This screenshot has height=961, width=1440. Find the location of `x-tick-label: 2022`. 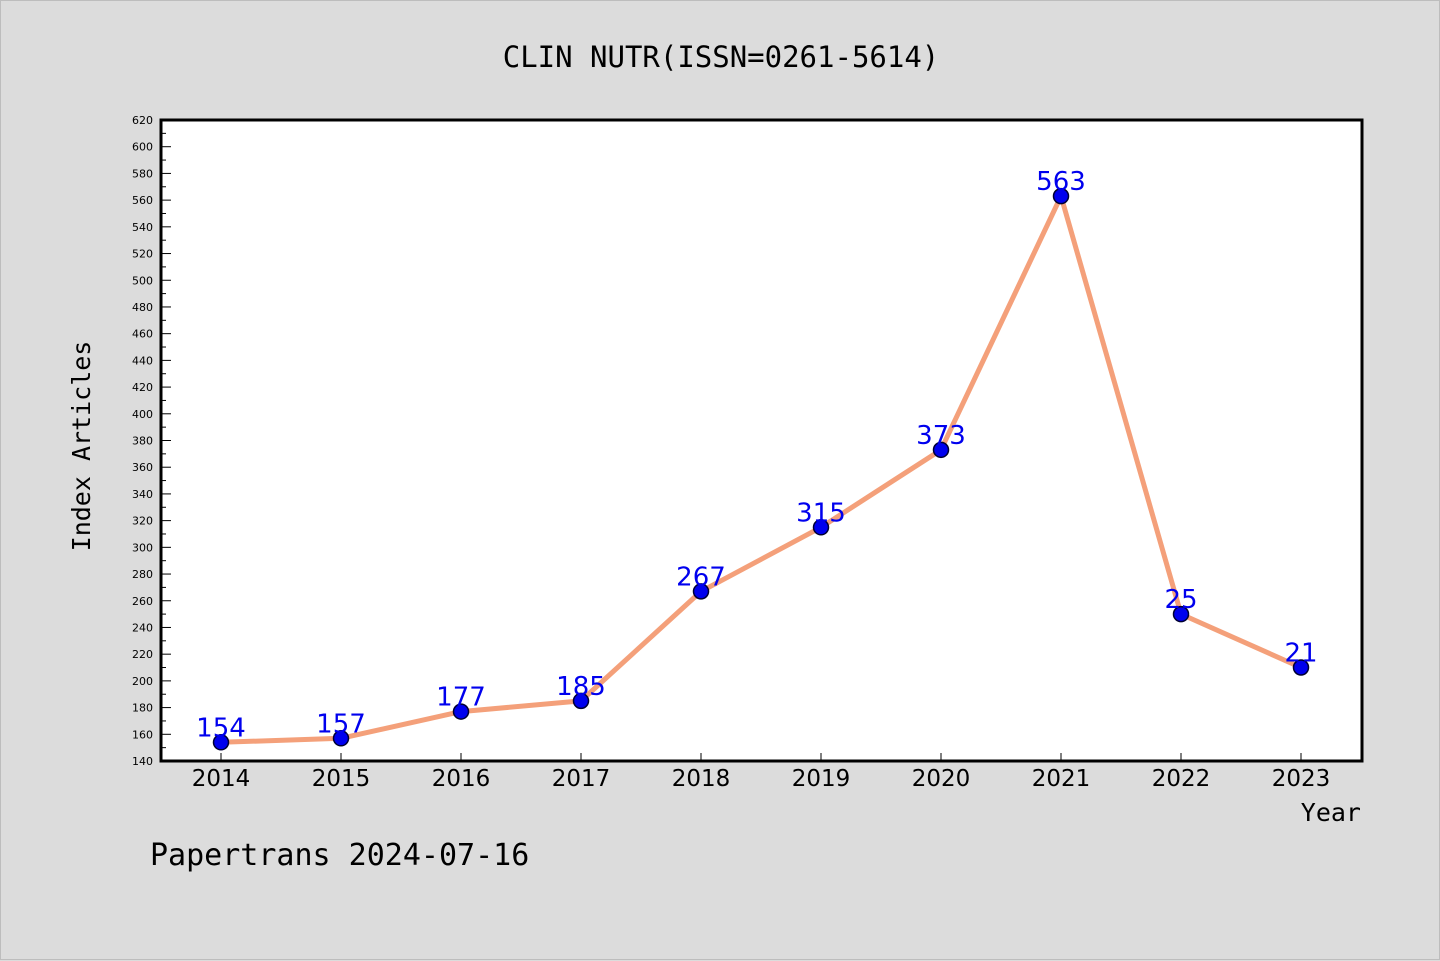

x-tick-label: 2022 is located at coordinates (1181, 779).